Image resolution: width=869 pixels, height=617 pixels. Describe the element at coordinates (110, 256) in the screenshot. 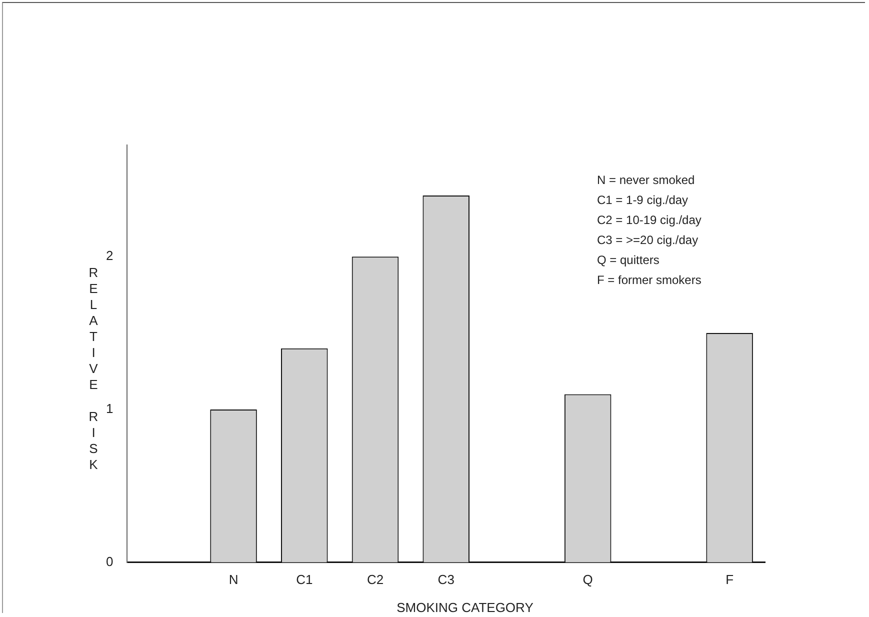

I see `y-tick-label: 2` at that location.